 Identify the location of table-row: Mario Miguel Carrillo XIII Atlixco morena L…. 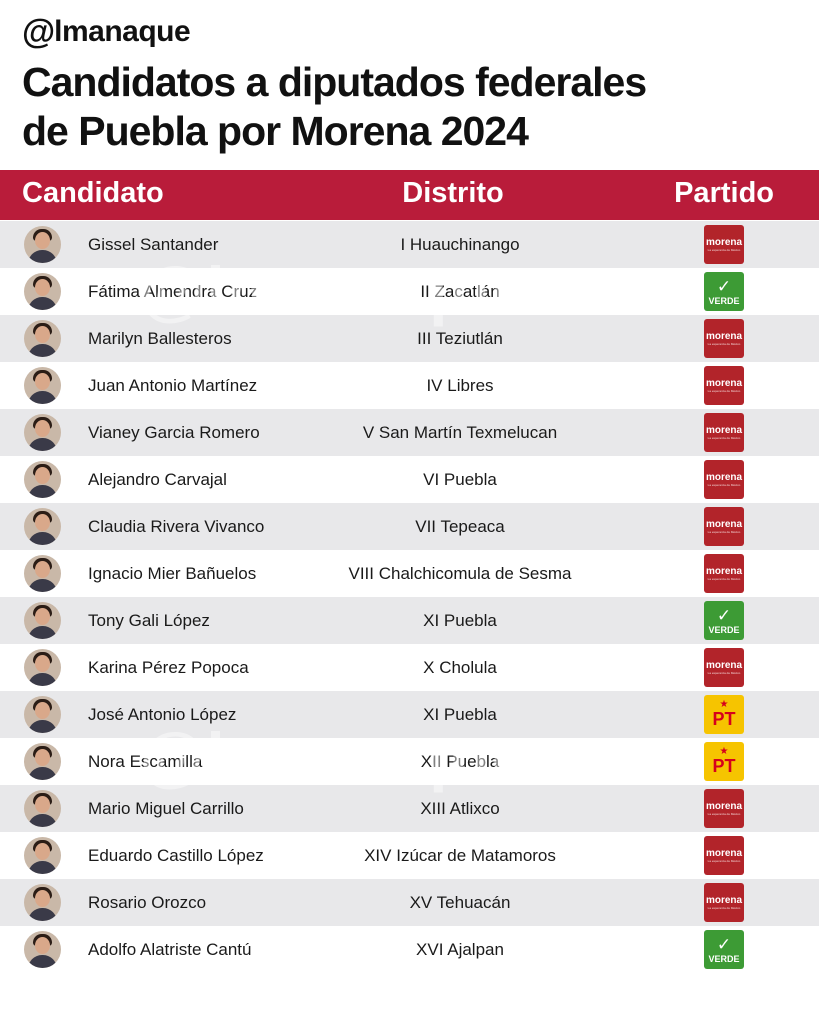
(409, 808).